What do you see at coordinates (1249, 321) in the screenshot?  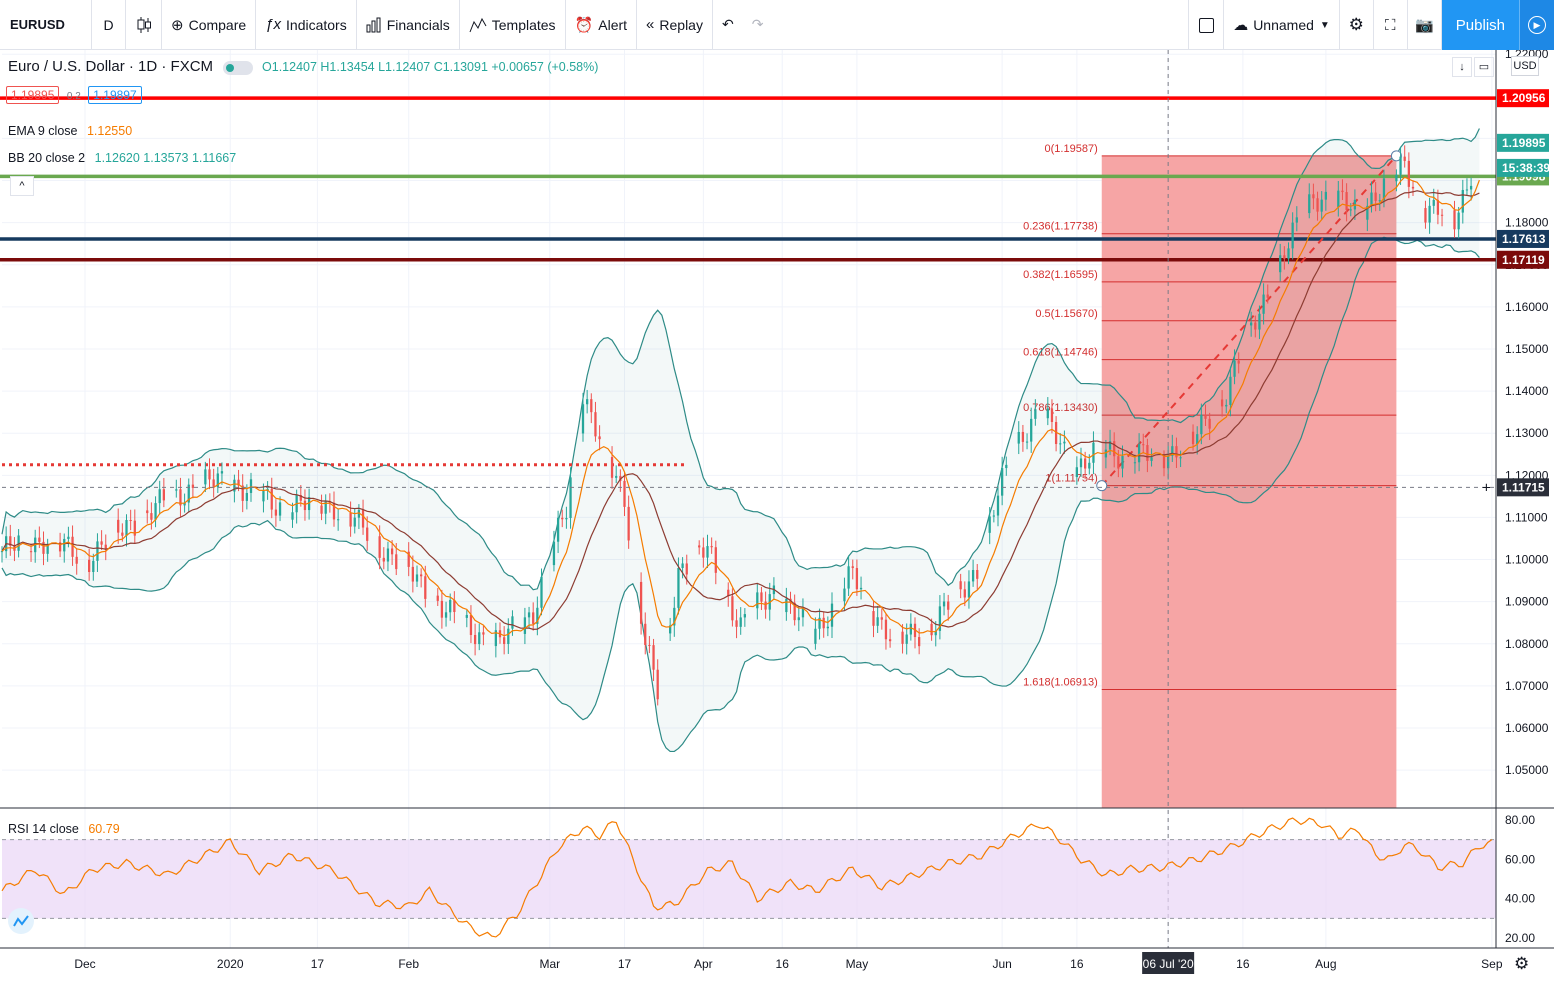 I see `fib-trend-line` at bounding box center [1249, 321].